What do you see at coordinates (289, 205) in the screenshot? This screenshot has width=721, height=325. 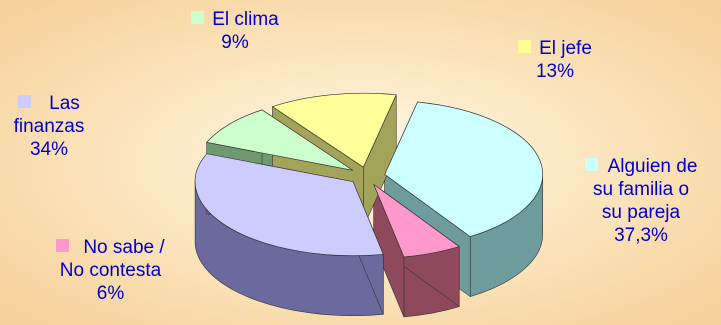 I see `slice-las-finanzas` at bounding box center [289, 205].